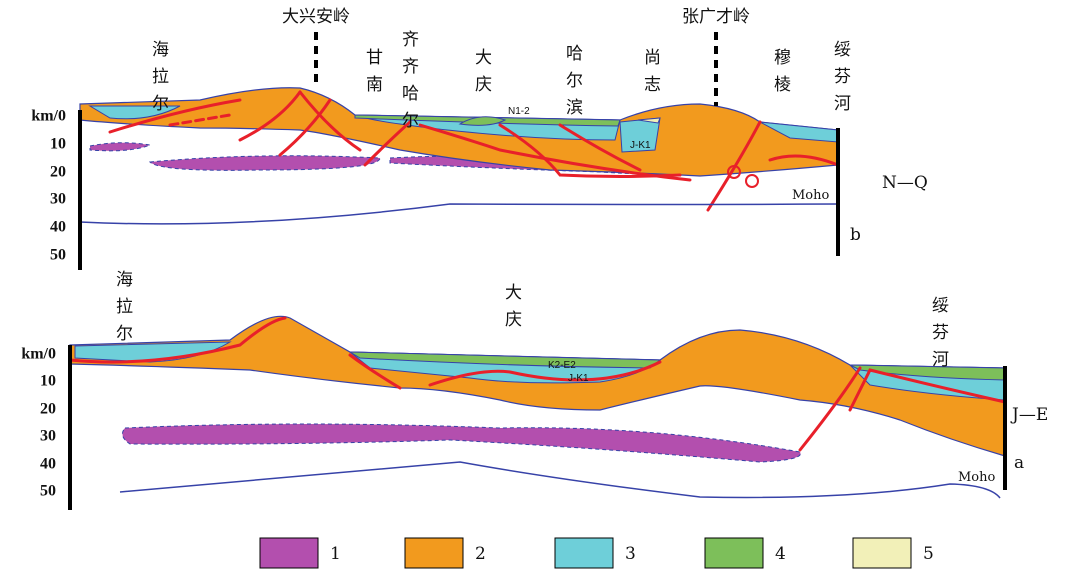  Describe the element at coordinates (372, 75) in the screenshot. I see `place-label: 甘南` at that location.